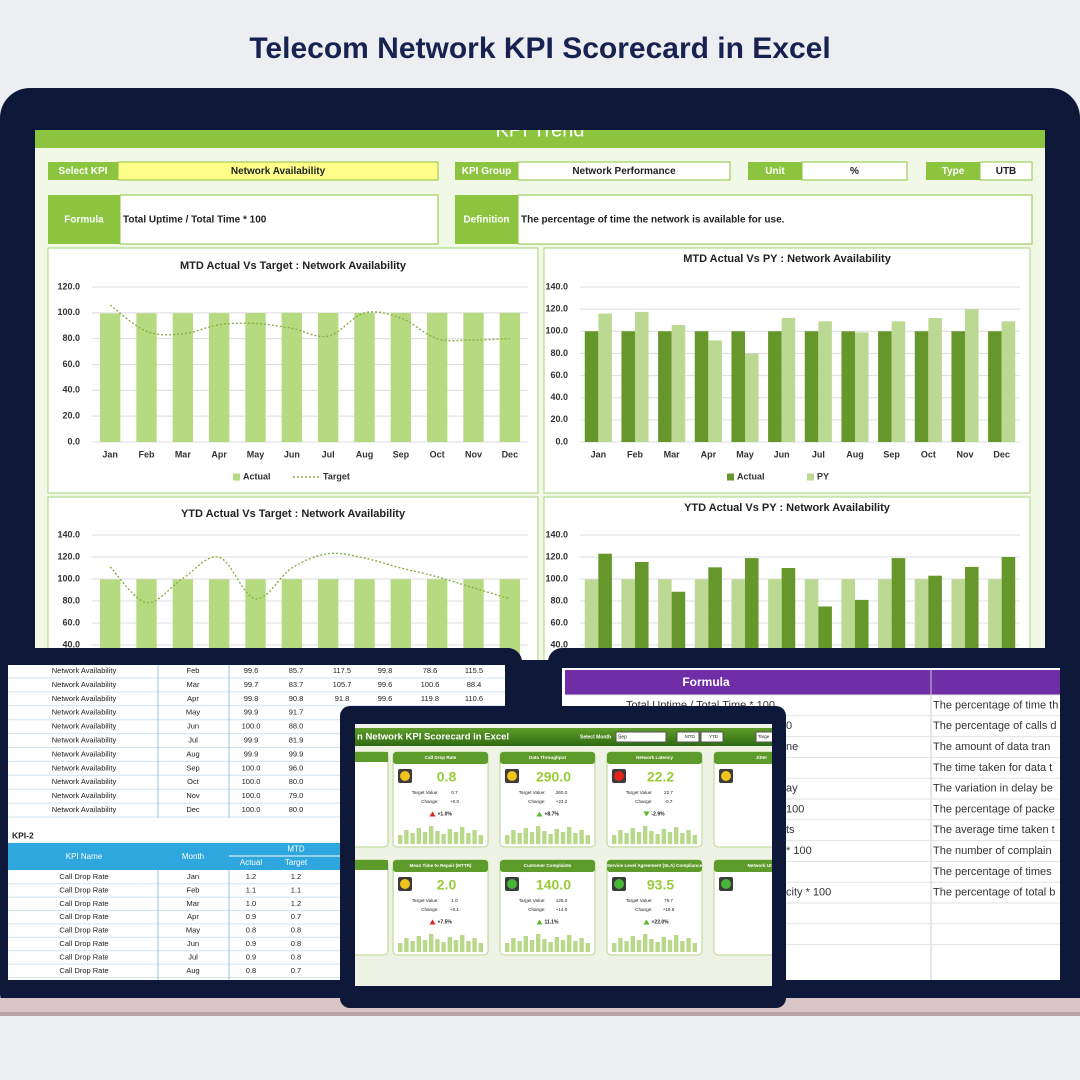  What do you see at coordinates (296, 956) in the screenshot?
I see `cell: 0.8` at bounding box center [296, 956].